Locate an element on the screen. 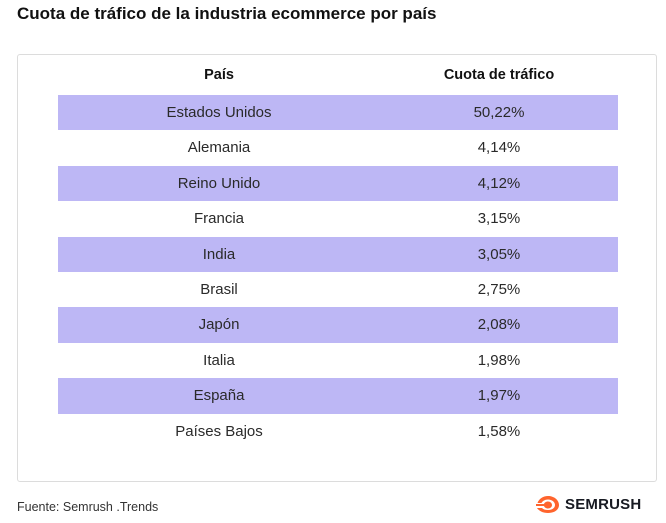 This screenshot has height=523, width=666. table-row: Países Bajos 1,58% is located at coordinates (338, 431).